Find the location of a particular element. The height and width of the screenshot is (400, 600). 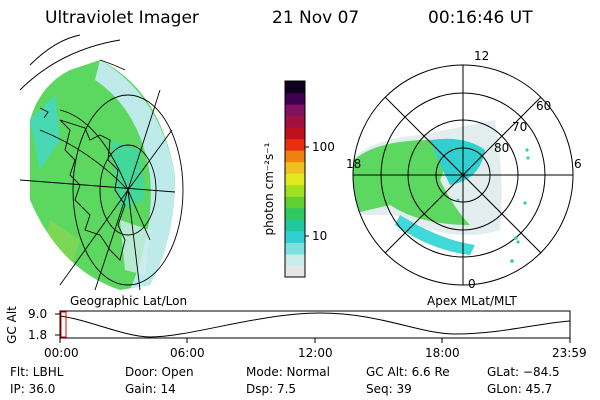

colorbar-unit-label: photon cm⁻²s⁻¹ is located at coordinates (269, 189).